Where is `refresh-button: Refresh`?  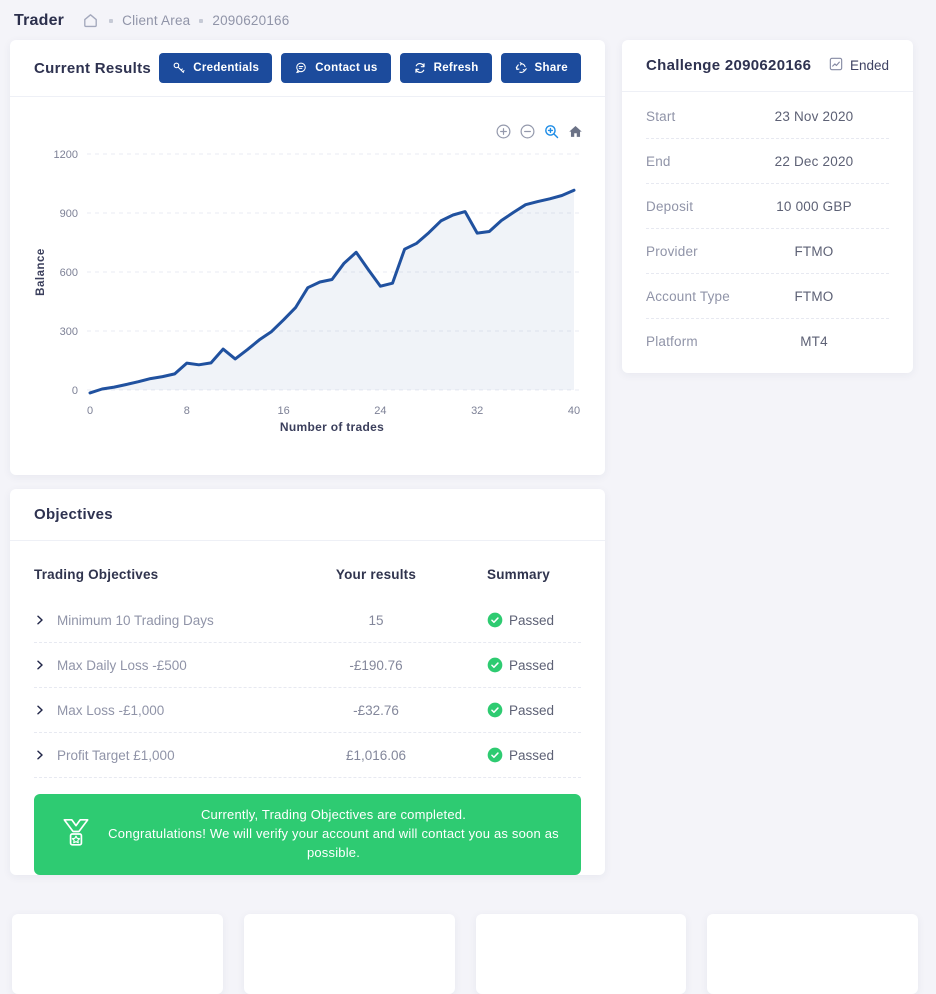 refresh-button: Refresh is located at coordinates (445, 68).